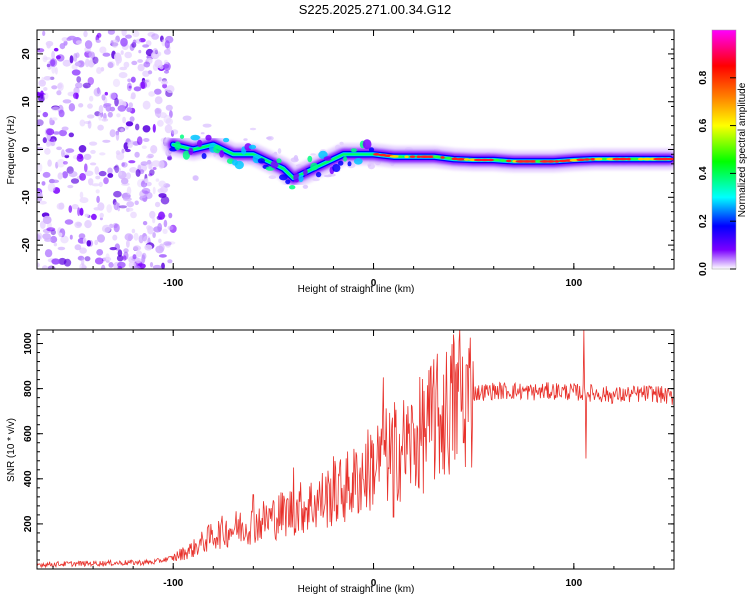  I want to click on figure-title: S225.2025.271.00.34.G12, so click(375, 9).